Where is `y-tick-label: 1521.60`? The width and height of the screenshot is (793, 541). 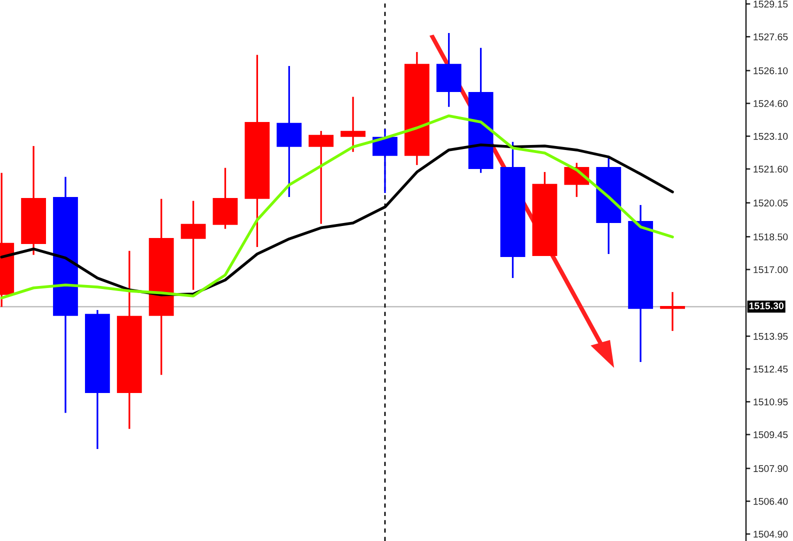 y-tick-label: 1521.60 is located at coordinates (771, 169).